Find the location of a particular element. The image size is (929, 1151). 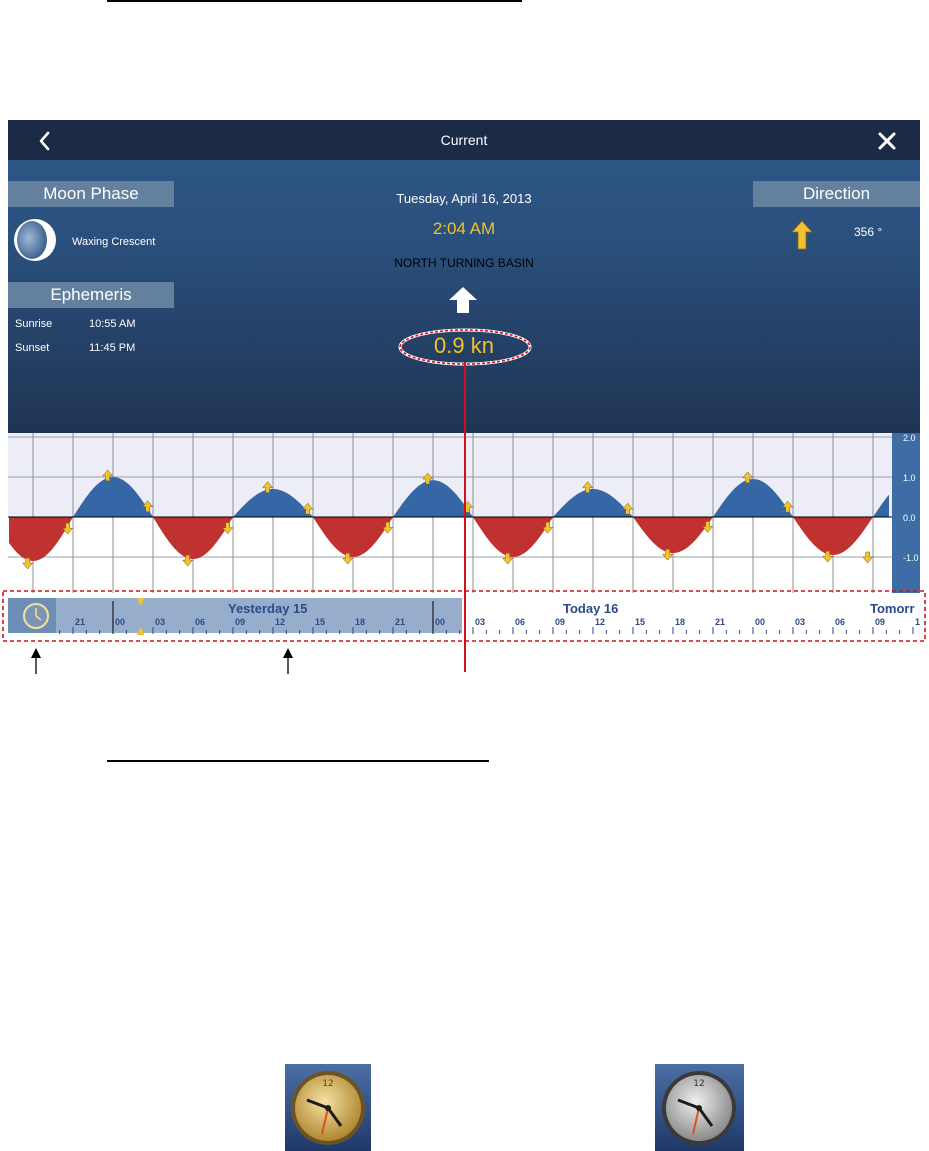

current-speed: 0.9 kn is located at coordinates (464, 345).